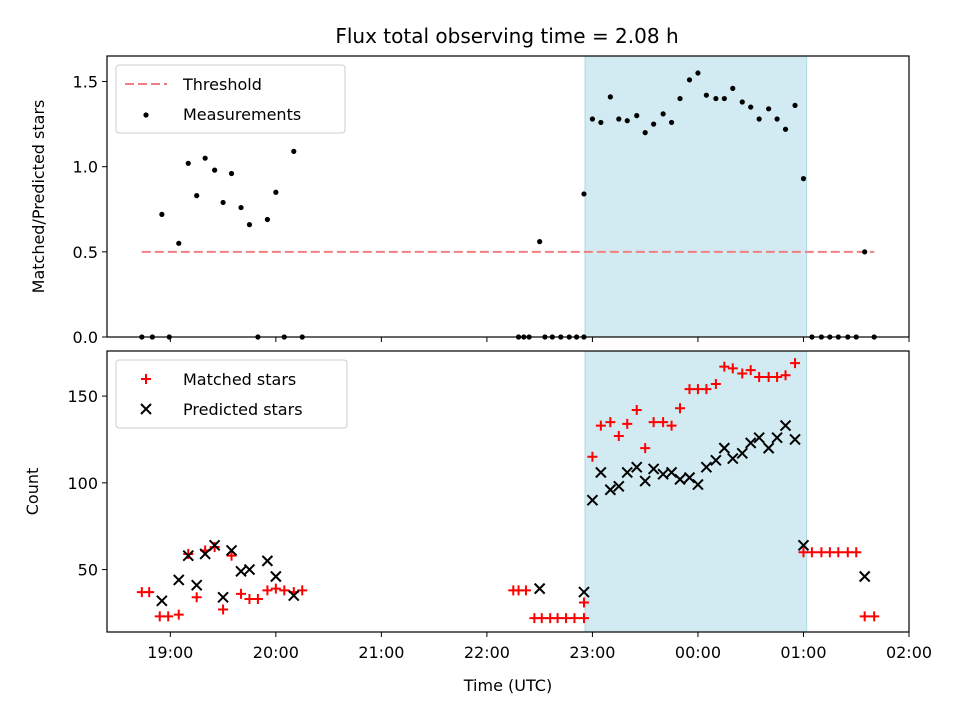  What do you see at coordinates (239, 379) in the screenshot?
I see `legend-matched-label: Matched stars` at bounding box center [239, 379].